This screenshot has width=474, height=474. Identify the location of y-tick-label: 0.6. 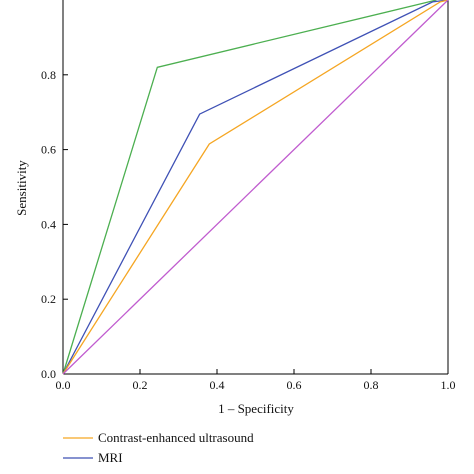
(48, 150).